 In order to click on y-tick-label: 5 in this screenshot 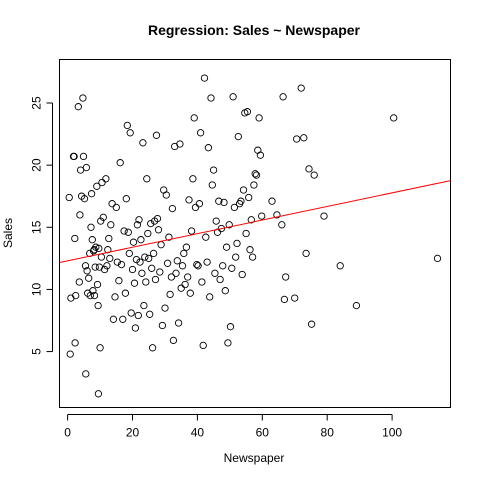, I will do `click(37, 351)`.